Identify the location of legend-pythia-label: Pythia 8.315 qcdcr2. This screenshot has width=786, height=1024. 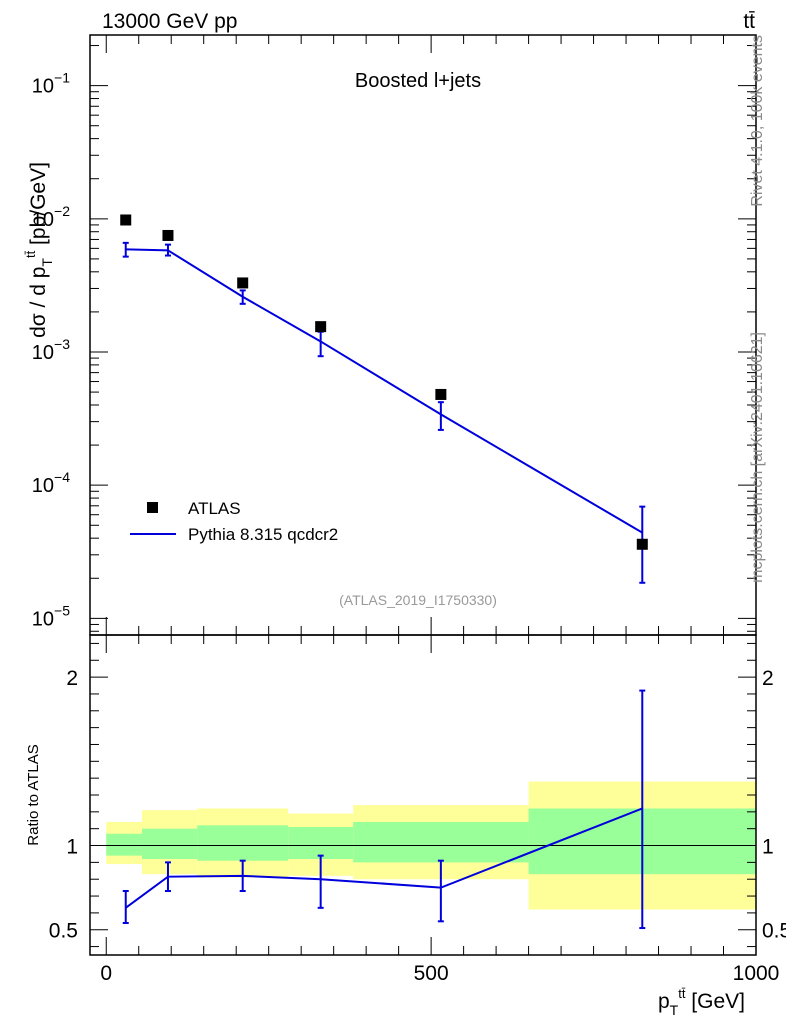
(263, 534).